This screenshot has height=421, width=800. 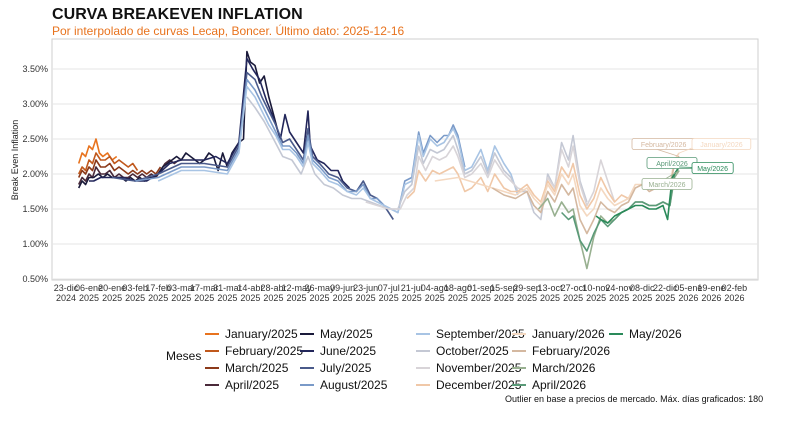 I want to click on y-tick-label: 3.50%, so click(x=35, y=69).